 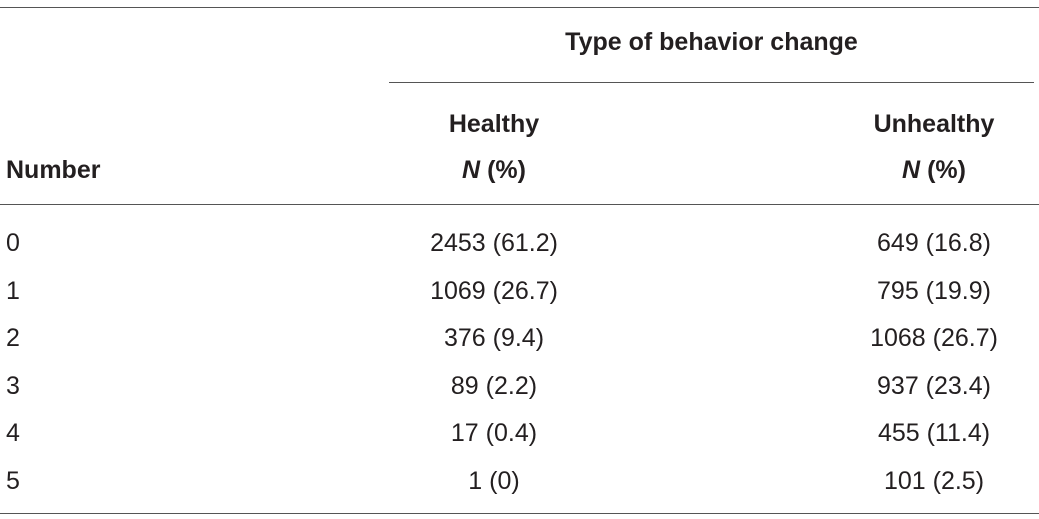 What do you see at coordinates (13, 338) in the screenshot?
I see `table-cell-number: 2` at bounding box center [13, 338].